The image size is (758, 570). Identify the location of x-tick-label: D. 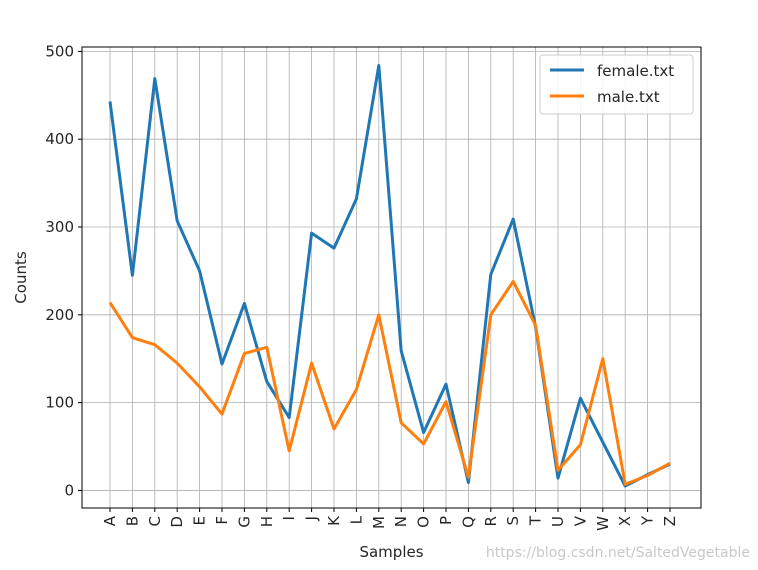
(177, 522).